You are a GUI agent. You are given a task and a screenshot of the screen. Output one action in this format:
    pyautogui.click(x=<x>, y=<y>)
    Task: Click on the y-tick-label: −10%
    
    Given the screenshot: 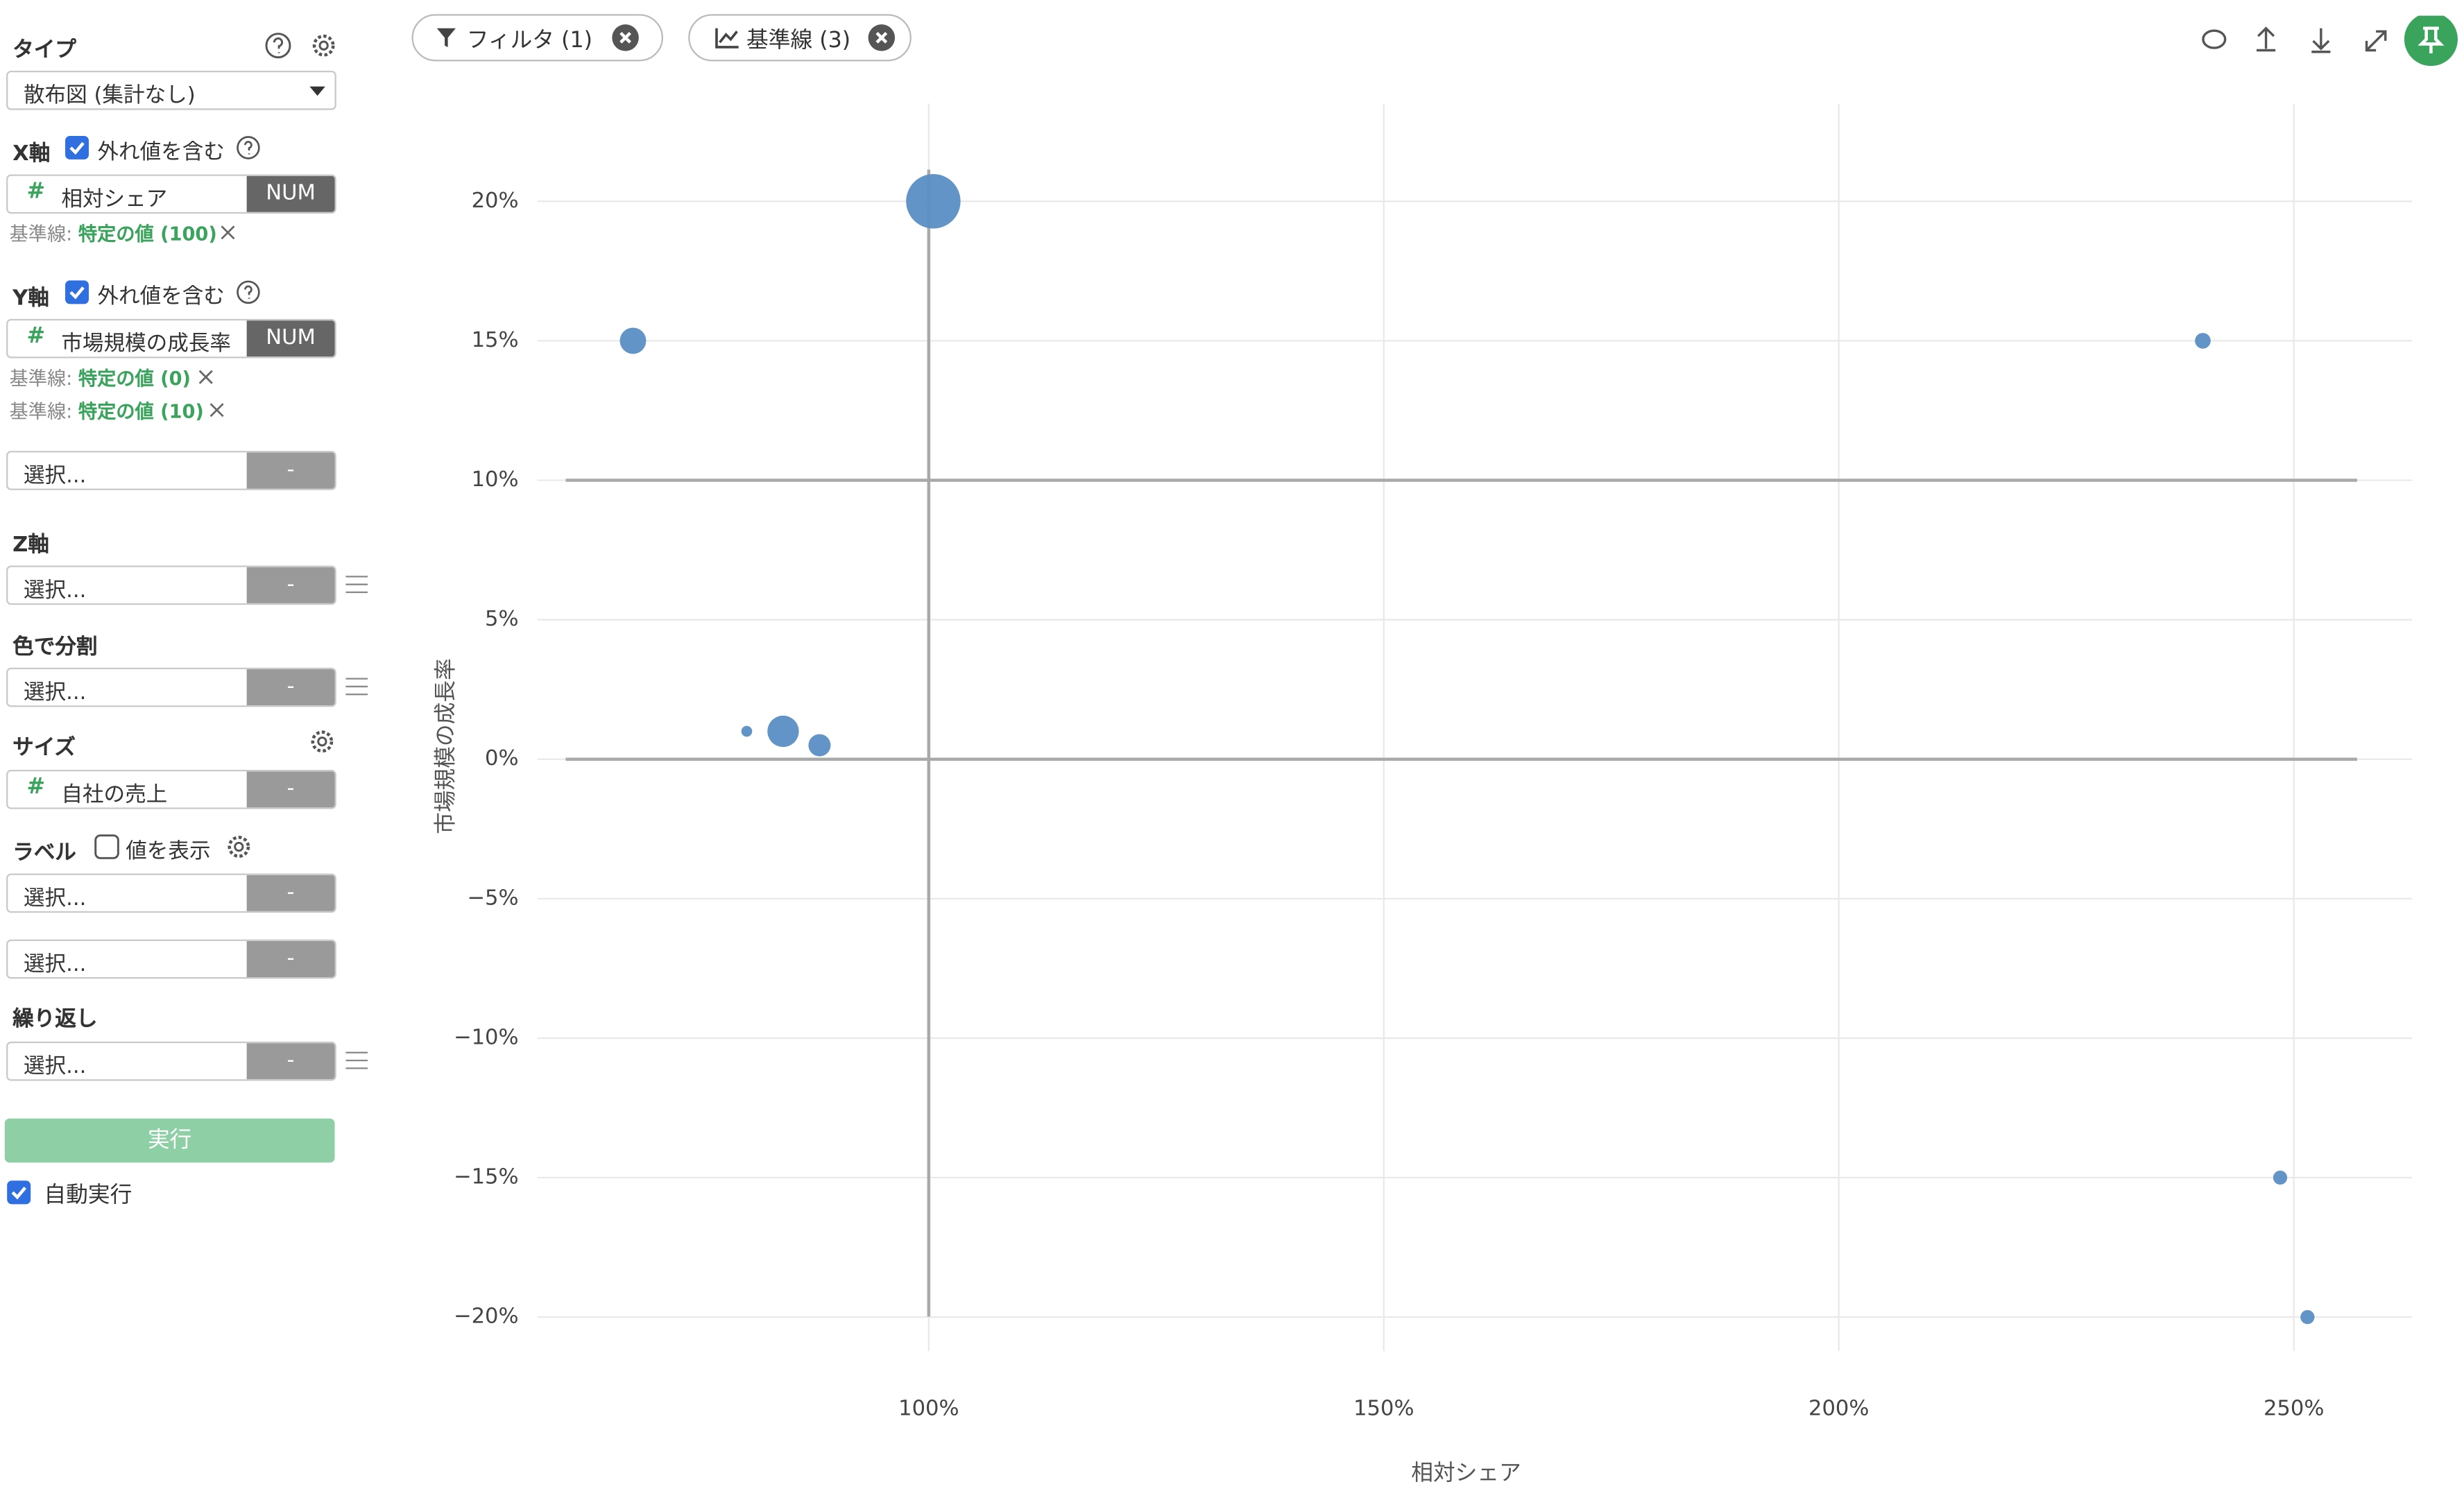 What is the action you would take?
    pyautogui.click(x=486, y=1037)
    